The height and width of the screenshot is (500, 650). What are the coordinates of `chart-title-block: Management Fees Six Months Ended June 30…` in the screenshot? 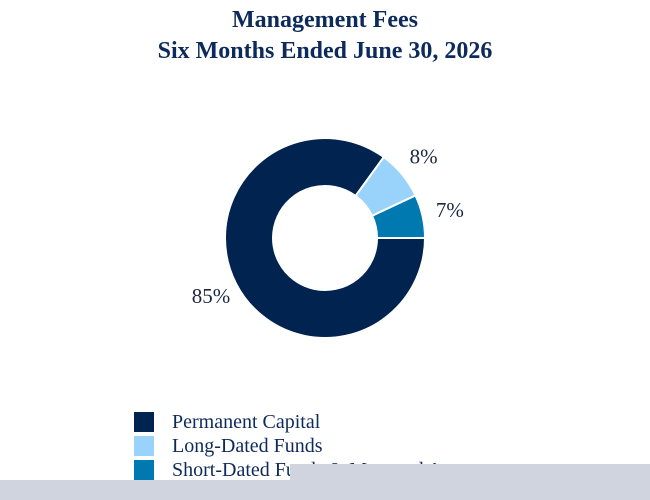 It's located at (325, 36).